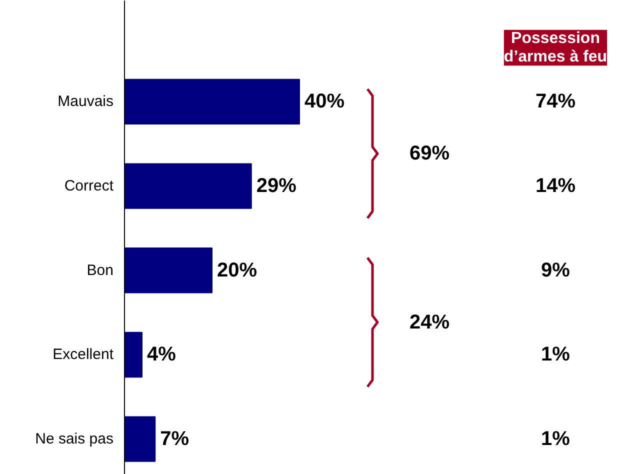 This screenshot has width=628, height=474. I want to click on data-label: 40%, so click(324, 101).